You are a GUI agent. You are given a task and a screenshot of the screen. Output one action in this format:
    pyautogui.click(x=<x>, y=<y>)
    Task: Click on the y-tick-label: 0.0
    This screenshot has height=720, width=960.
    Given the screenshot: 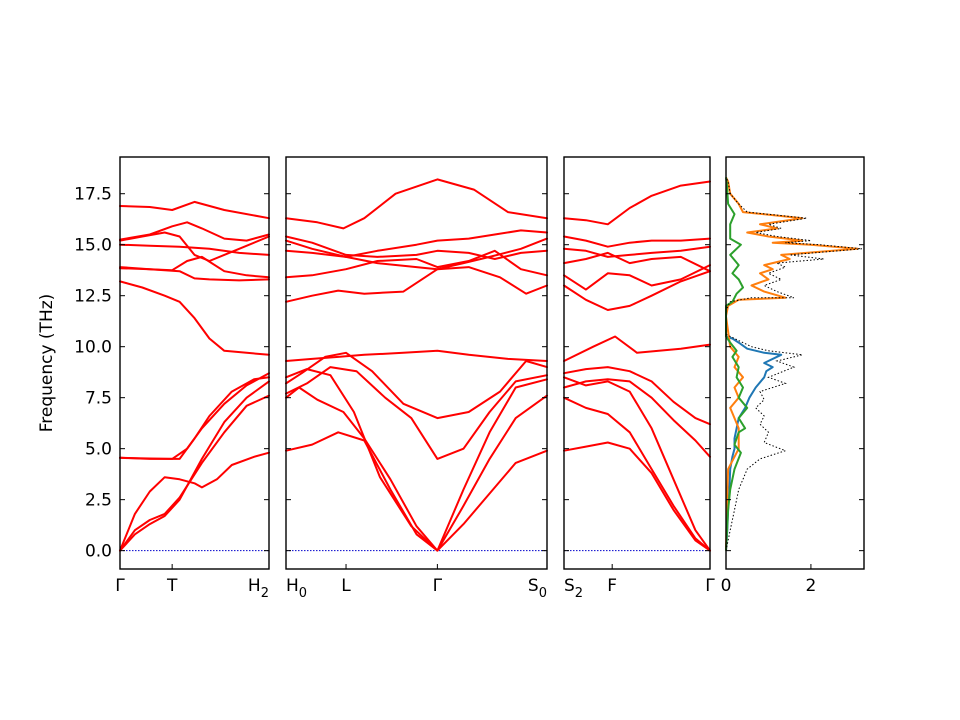 What is the action you would take?
    pyautogui.click(x=98, y=552)
    